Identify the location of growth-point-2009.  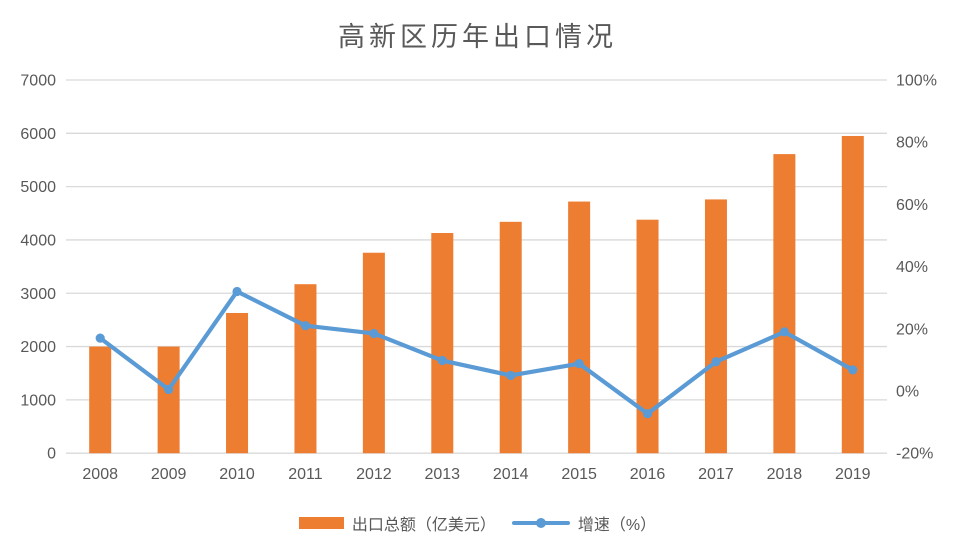
(169, 389).